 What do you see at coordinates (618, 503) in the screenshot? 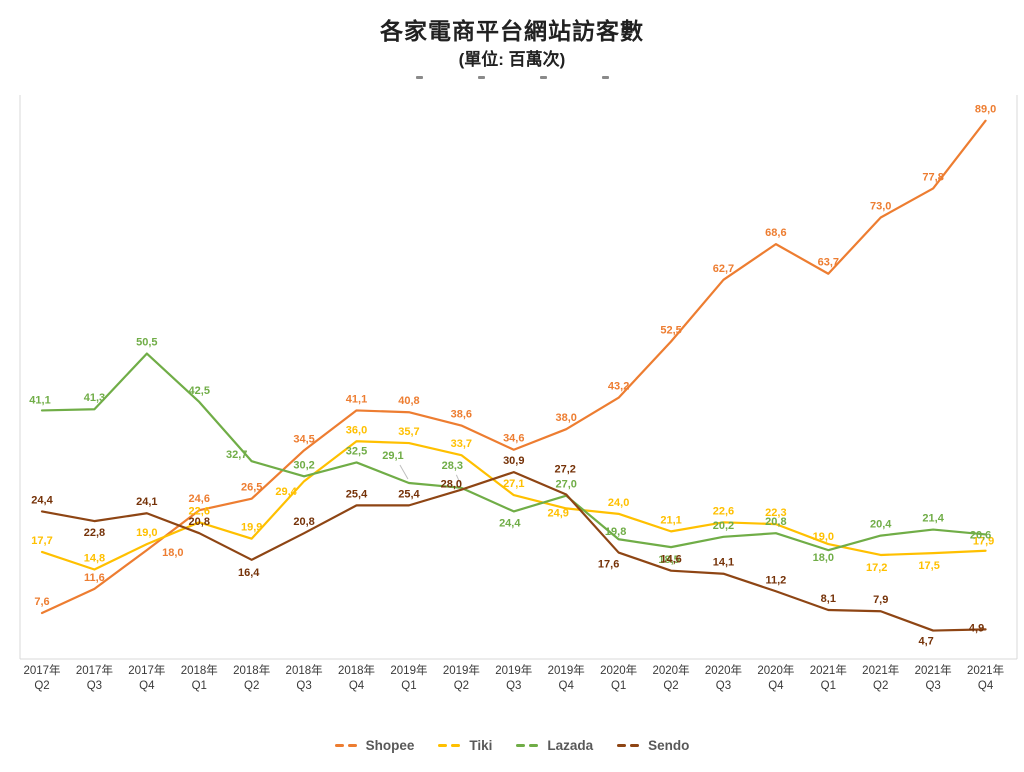
I see `data-label-tiki: 24,0` at bounding box center [618, 503].